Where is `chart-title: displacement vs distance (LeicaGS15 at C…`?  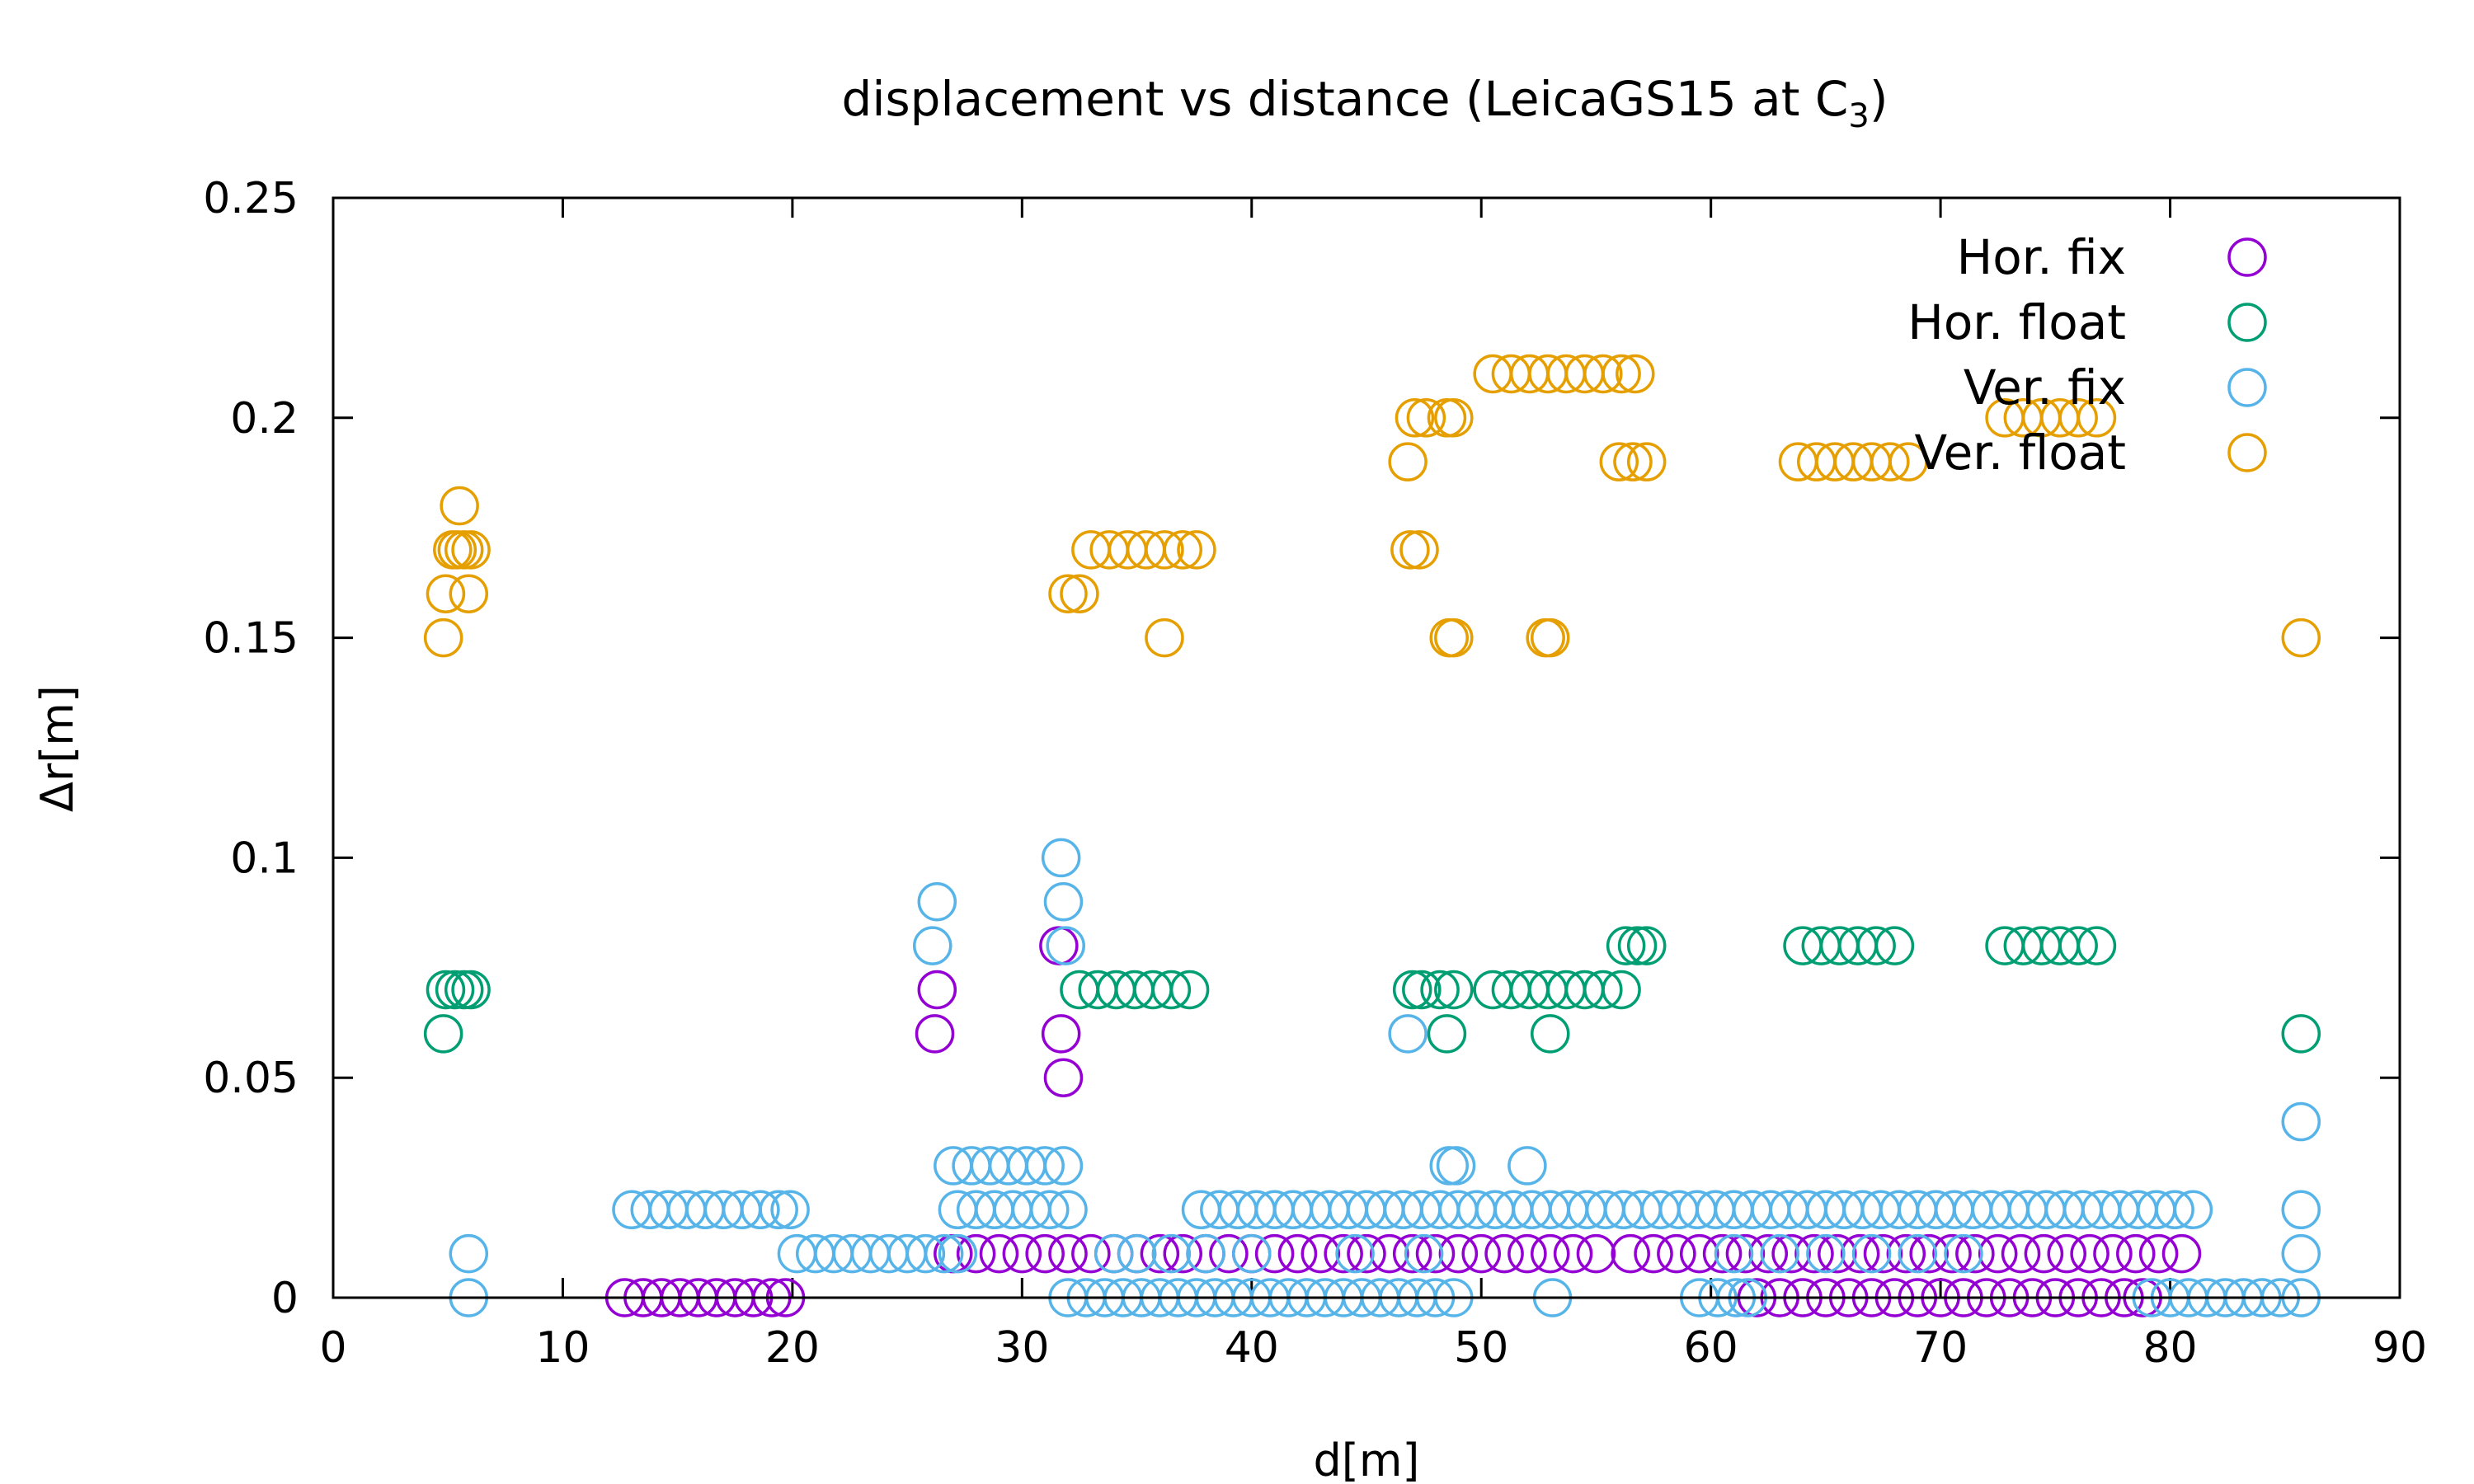 chart-title: displacement vs distance (LeicaGS15 at C… is located at coordinates (1365, 103).